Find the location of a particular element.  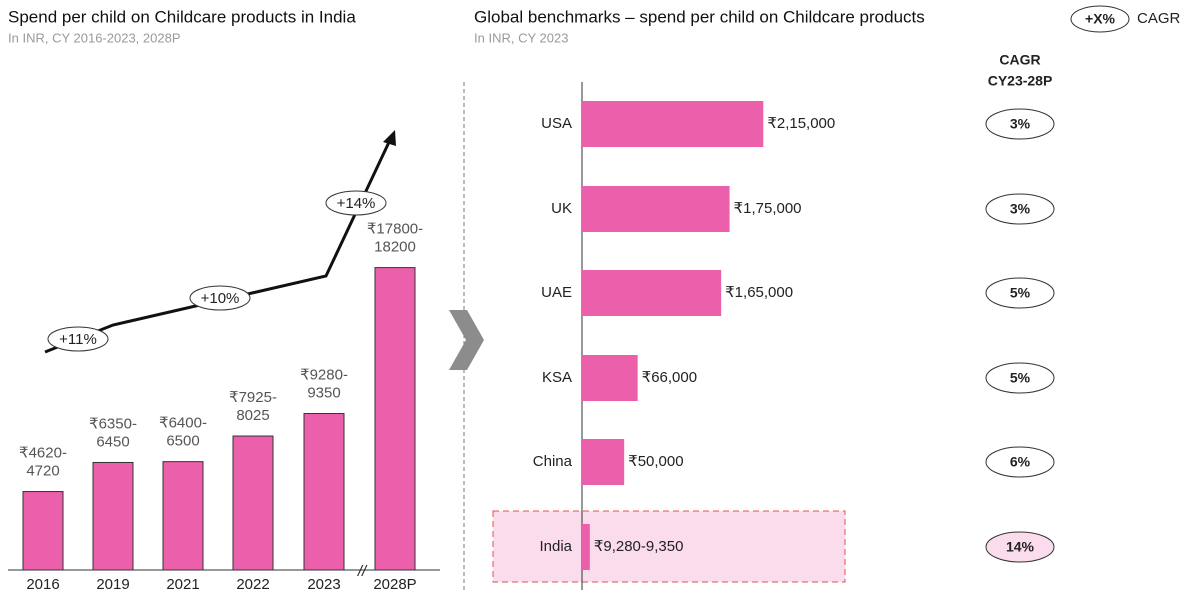

y-tick-label: UK is located at coordinates (561, 208).